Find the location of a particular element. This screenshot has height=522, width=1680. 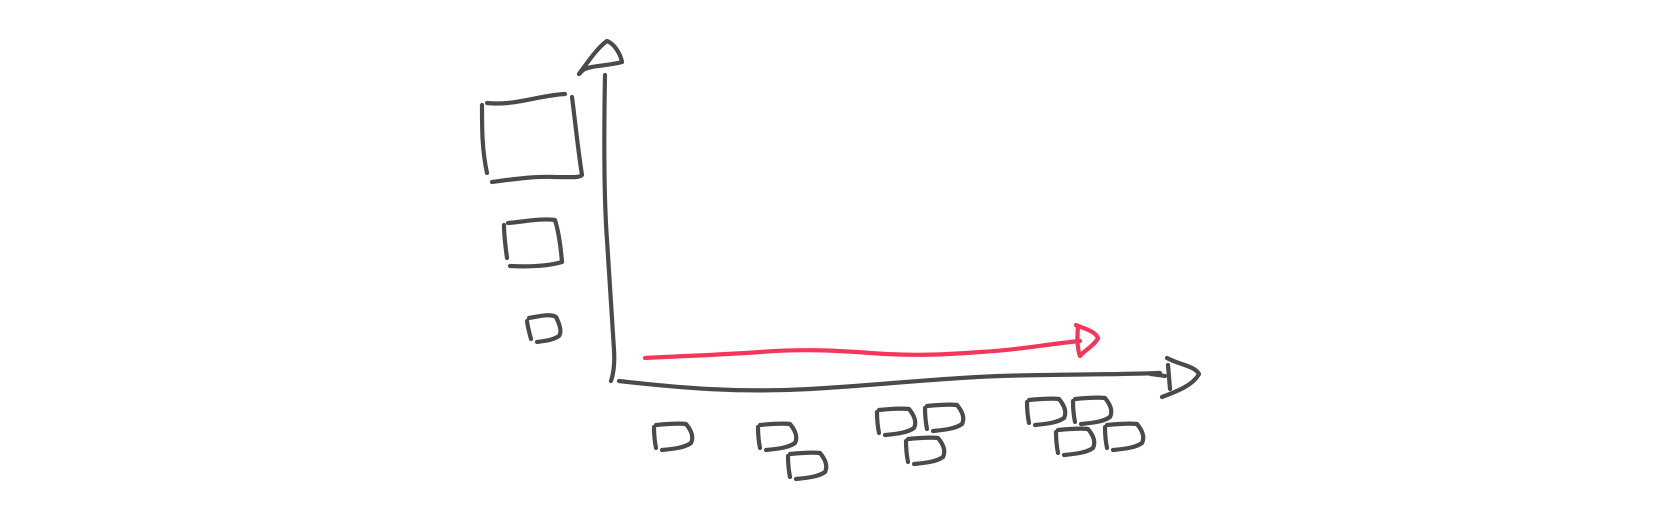

legend-square-medium is located at coordinates (533, 243).